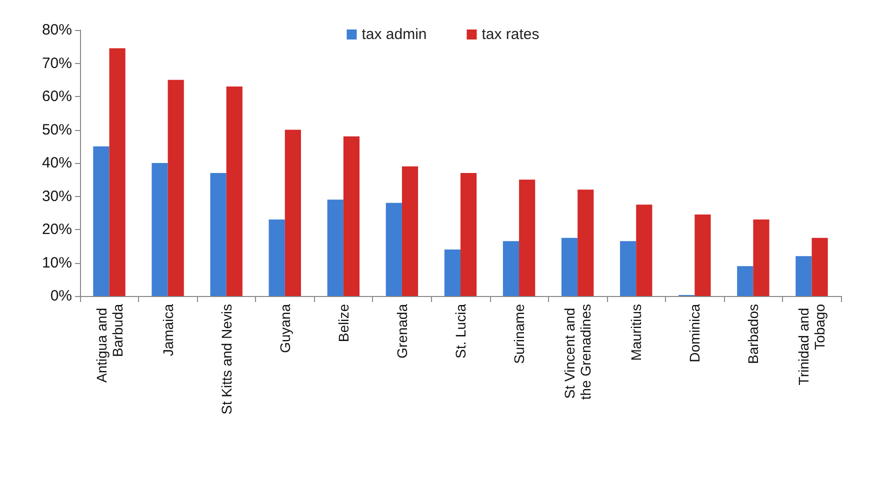  I want to click on y-tick-label: 60%, so click(57, 96).